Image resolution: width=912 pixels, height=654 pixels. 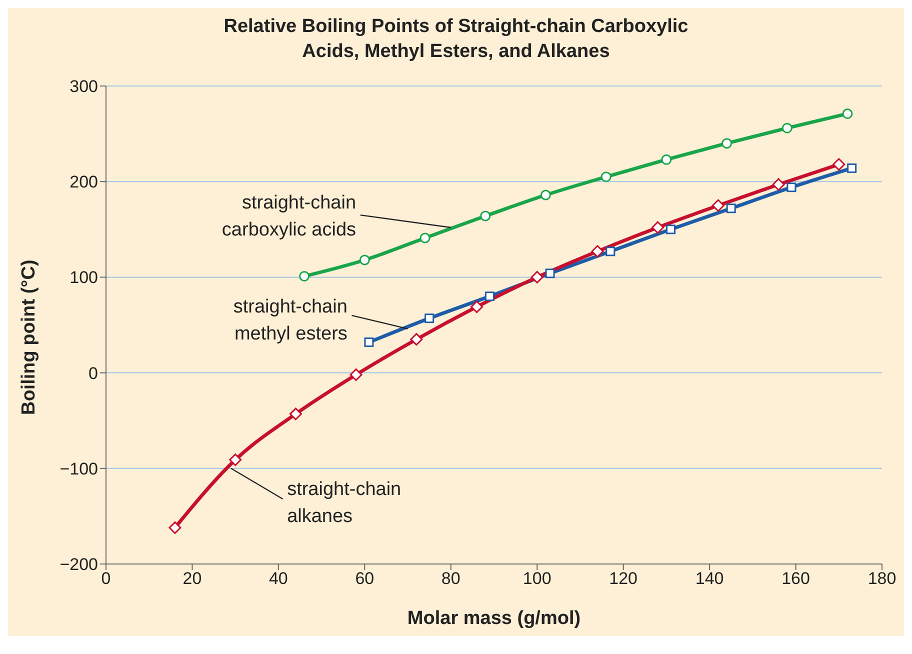 What do you see at coordinates (84, 182) in the screenshot?
I see `y-tick-label: 200` at bounding box center [84, 182].